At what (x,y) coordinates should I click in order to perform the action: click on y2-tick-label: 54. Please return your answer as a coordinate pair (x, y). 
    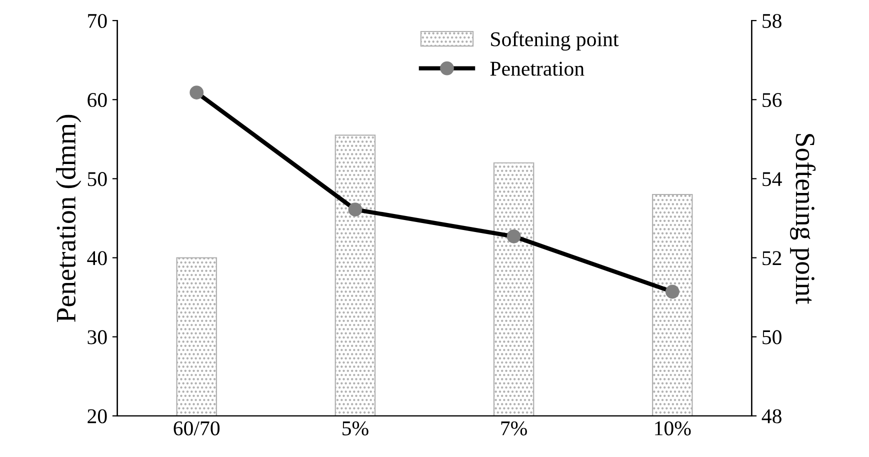
    Looking at the image, I should click on (772, 179).